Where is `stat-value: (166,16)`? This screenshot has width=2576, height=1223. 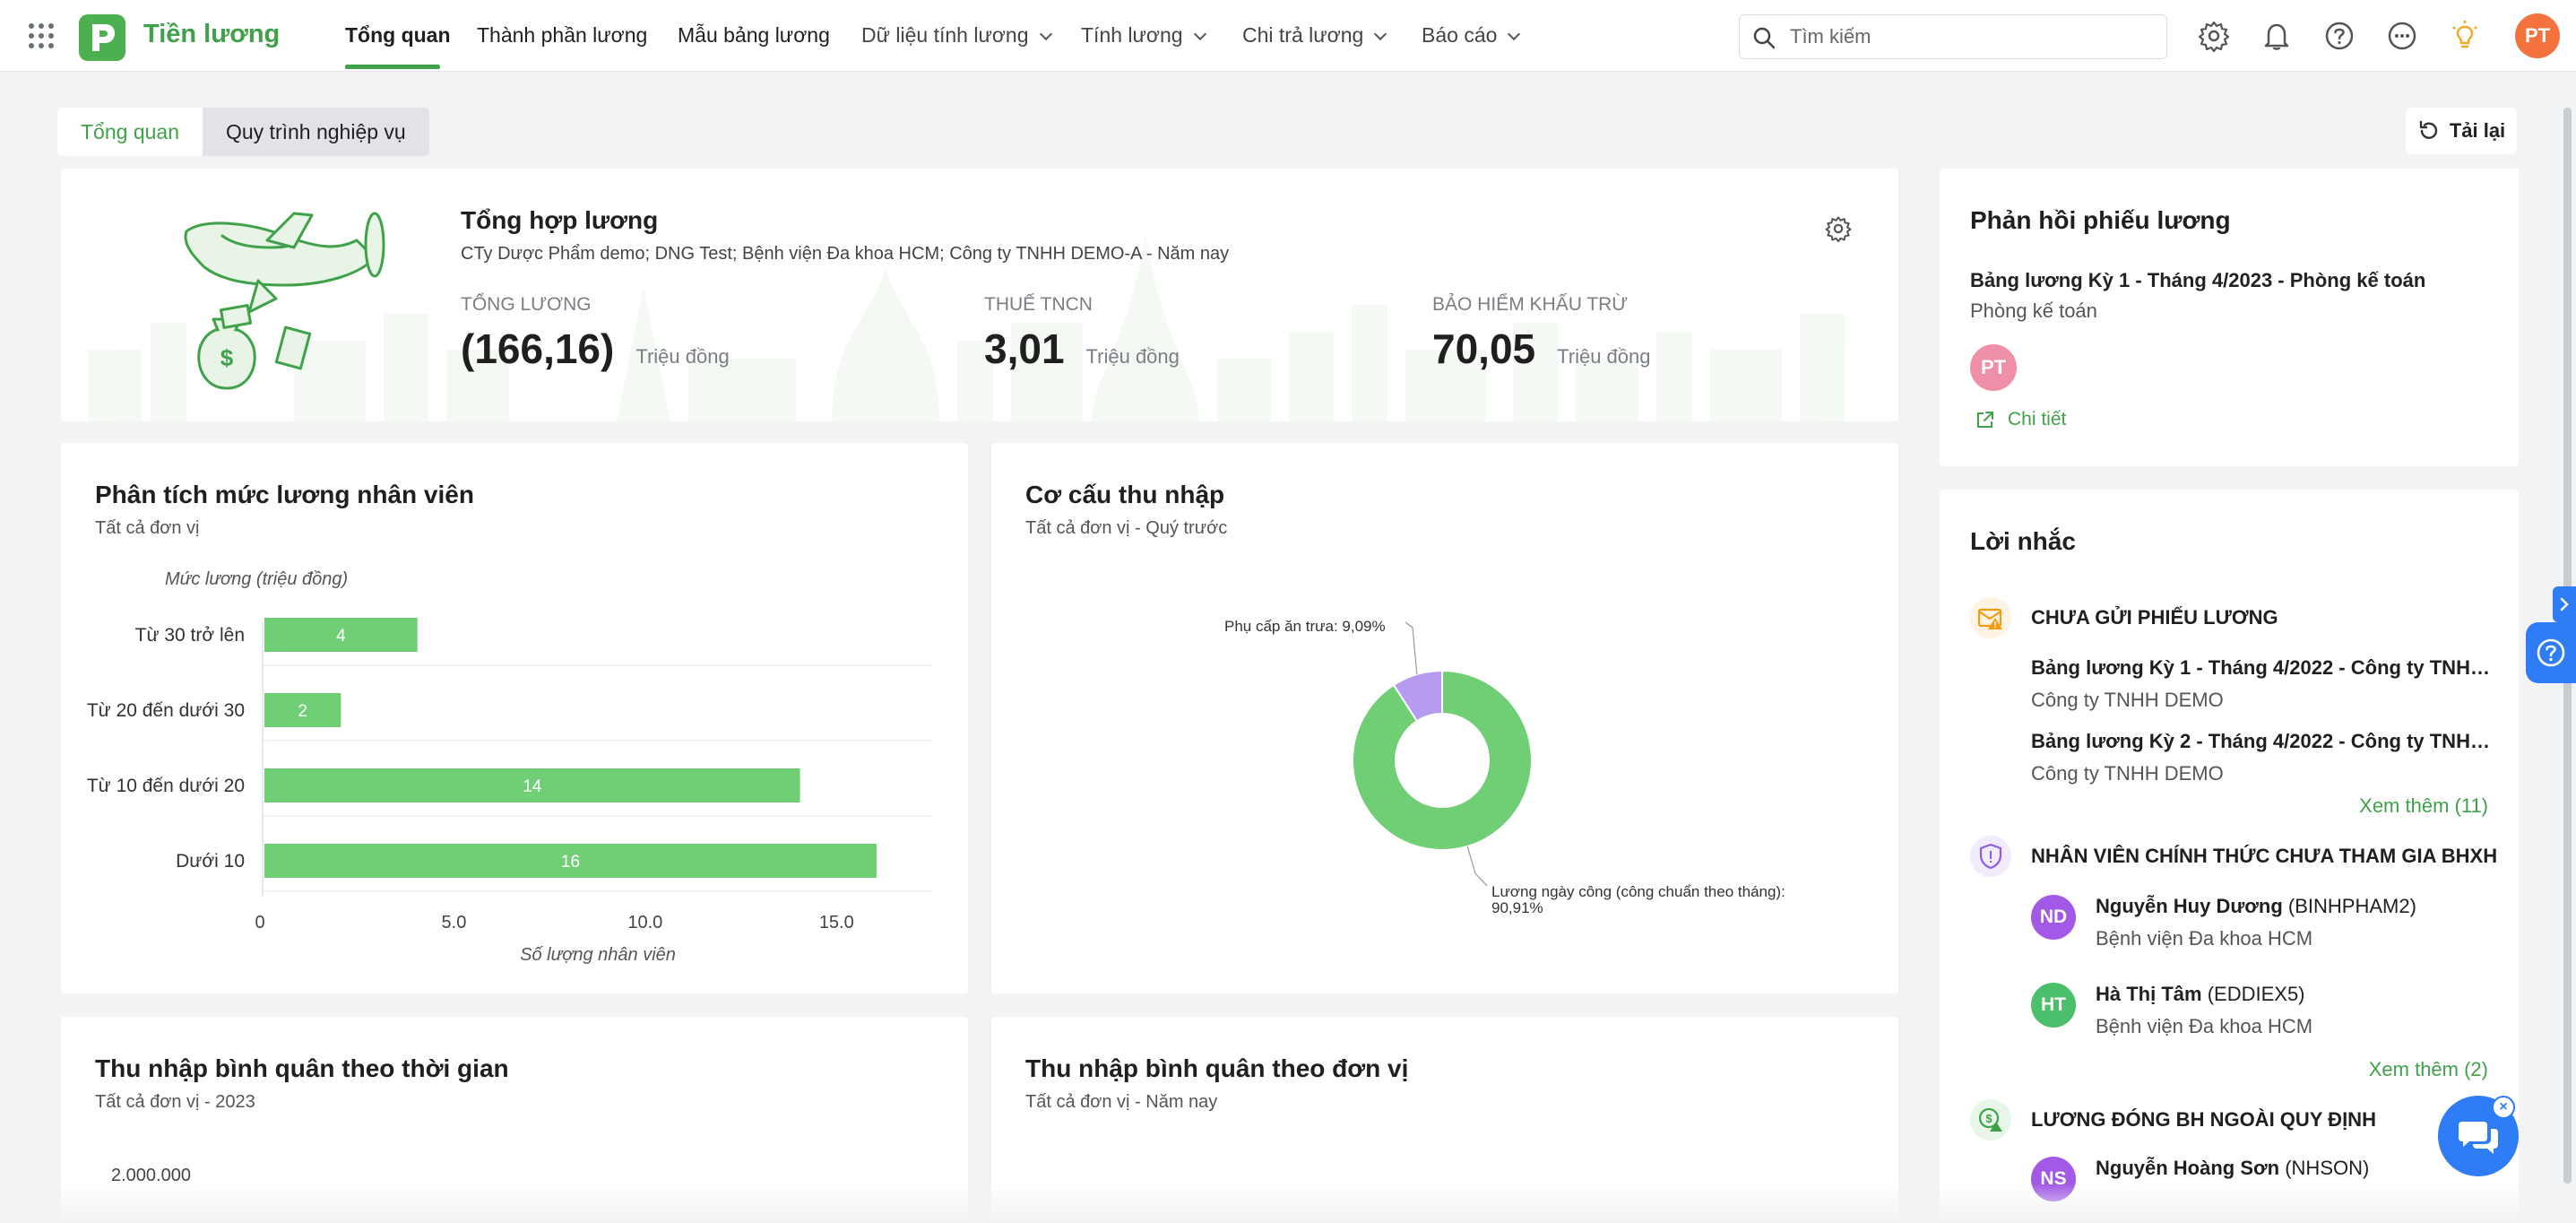 stat-value: (166,16) is located at coordinates (538, 348).